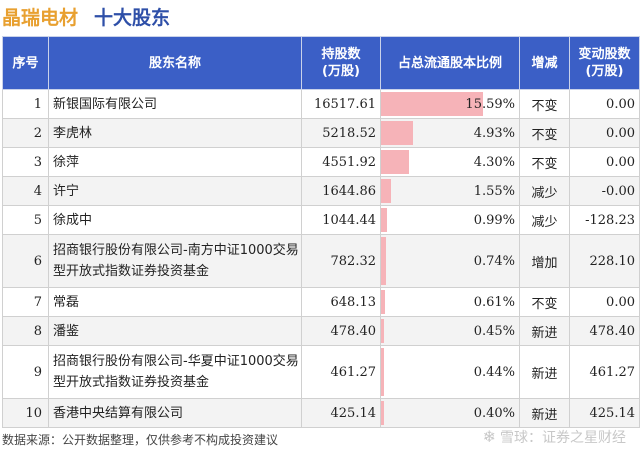 This screenshot has height=450, width=640. What do you see at coordinates (494, 220) in the screenshot?
I see `ratio-value: 0.99%` at bounding box center [494, 220].